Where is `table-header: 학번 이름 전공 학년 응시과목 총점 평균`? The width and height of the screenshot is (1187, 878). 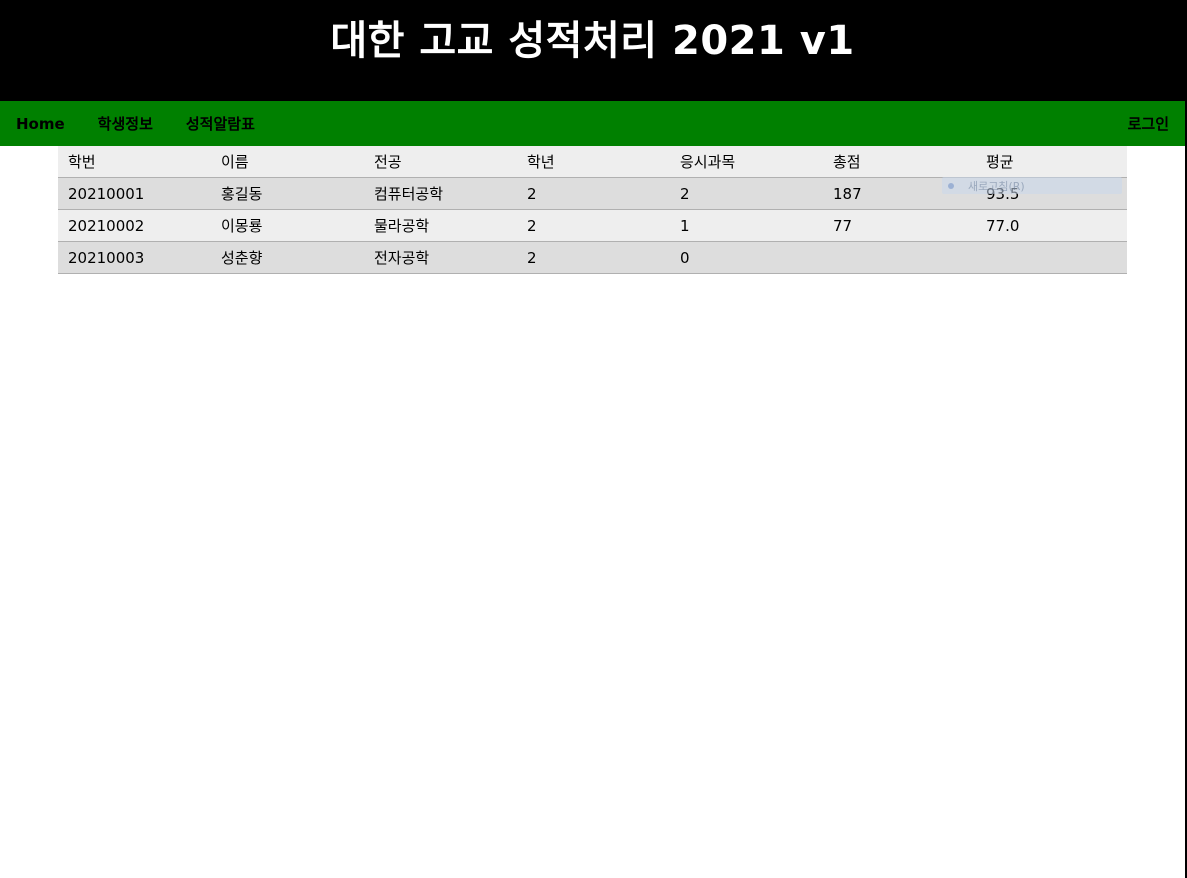
table-header: 학번 이름 전공 학년 응시과목 총점 평균 is located at coordinates (592, 162).